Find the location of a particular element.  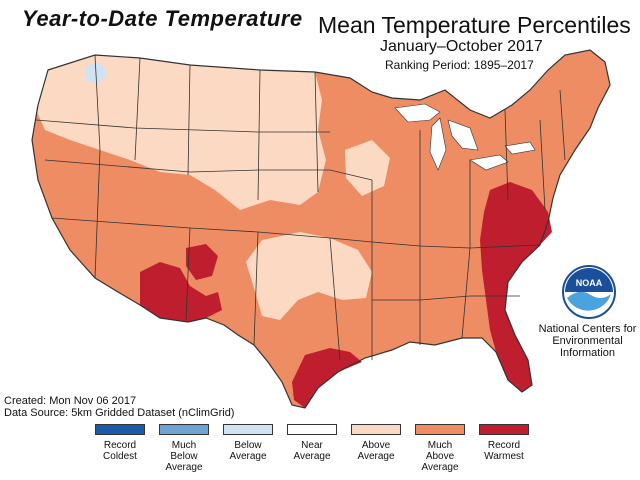

great-lakes is located at coordinates (465, 137).